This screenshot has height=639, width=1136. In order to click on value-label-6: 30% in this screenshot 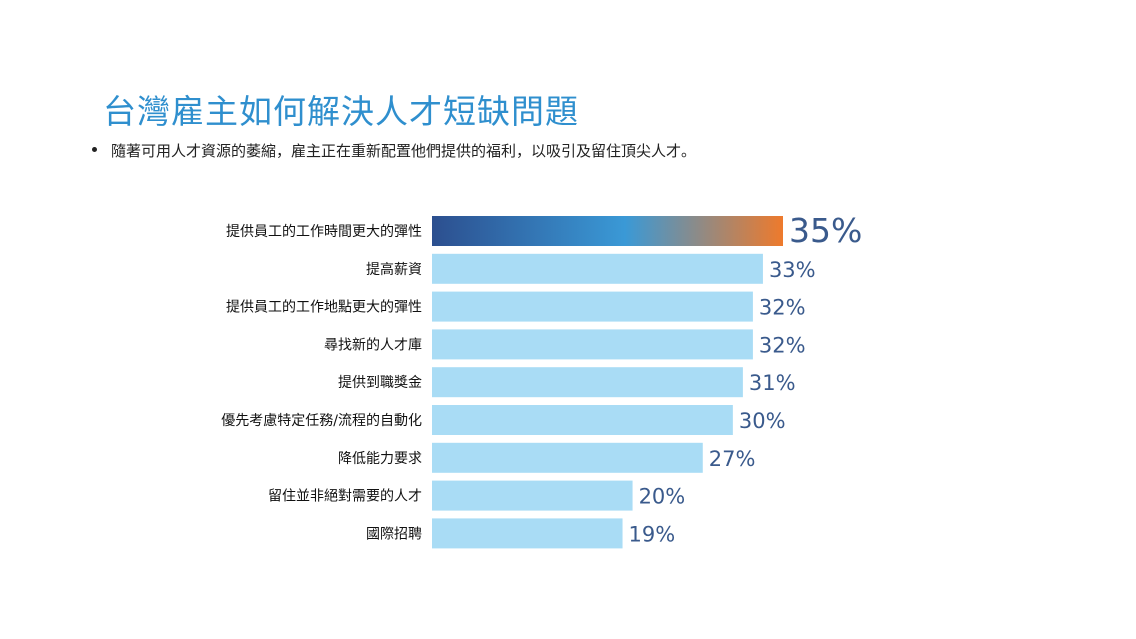, I will do `click(762, 421)`.